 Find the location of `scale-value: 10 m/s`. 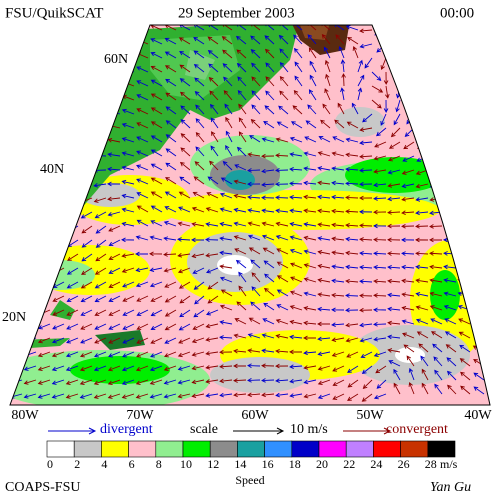

scale-value: 10 m/s is located at coordinates (309, 429).